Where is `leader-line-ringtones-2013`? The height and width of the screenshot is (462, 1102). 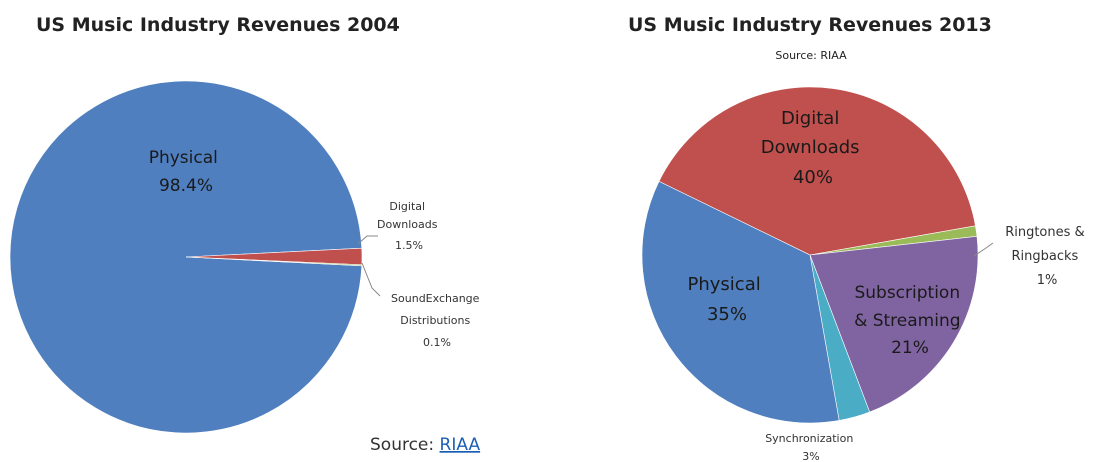 leader-line-ringtones-2013 is located at coordinates (983, 249).